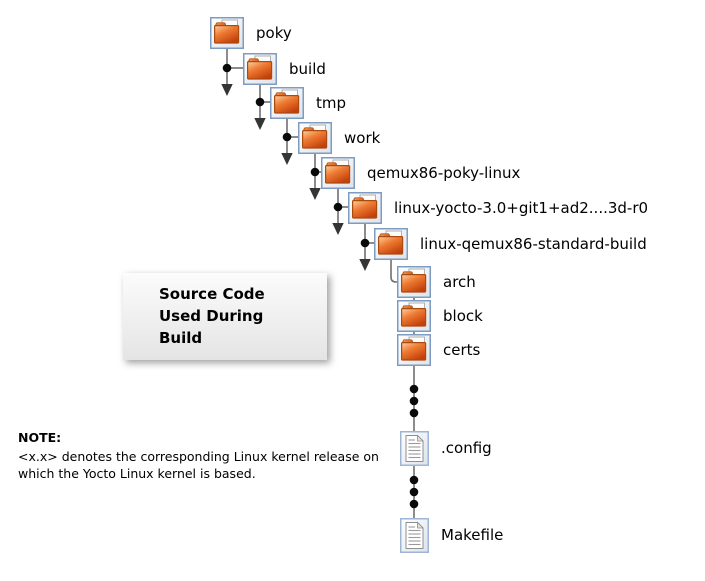  I want to click on tree-node-label: qemux86-poky-linux, so click(444, 172).